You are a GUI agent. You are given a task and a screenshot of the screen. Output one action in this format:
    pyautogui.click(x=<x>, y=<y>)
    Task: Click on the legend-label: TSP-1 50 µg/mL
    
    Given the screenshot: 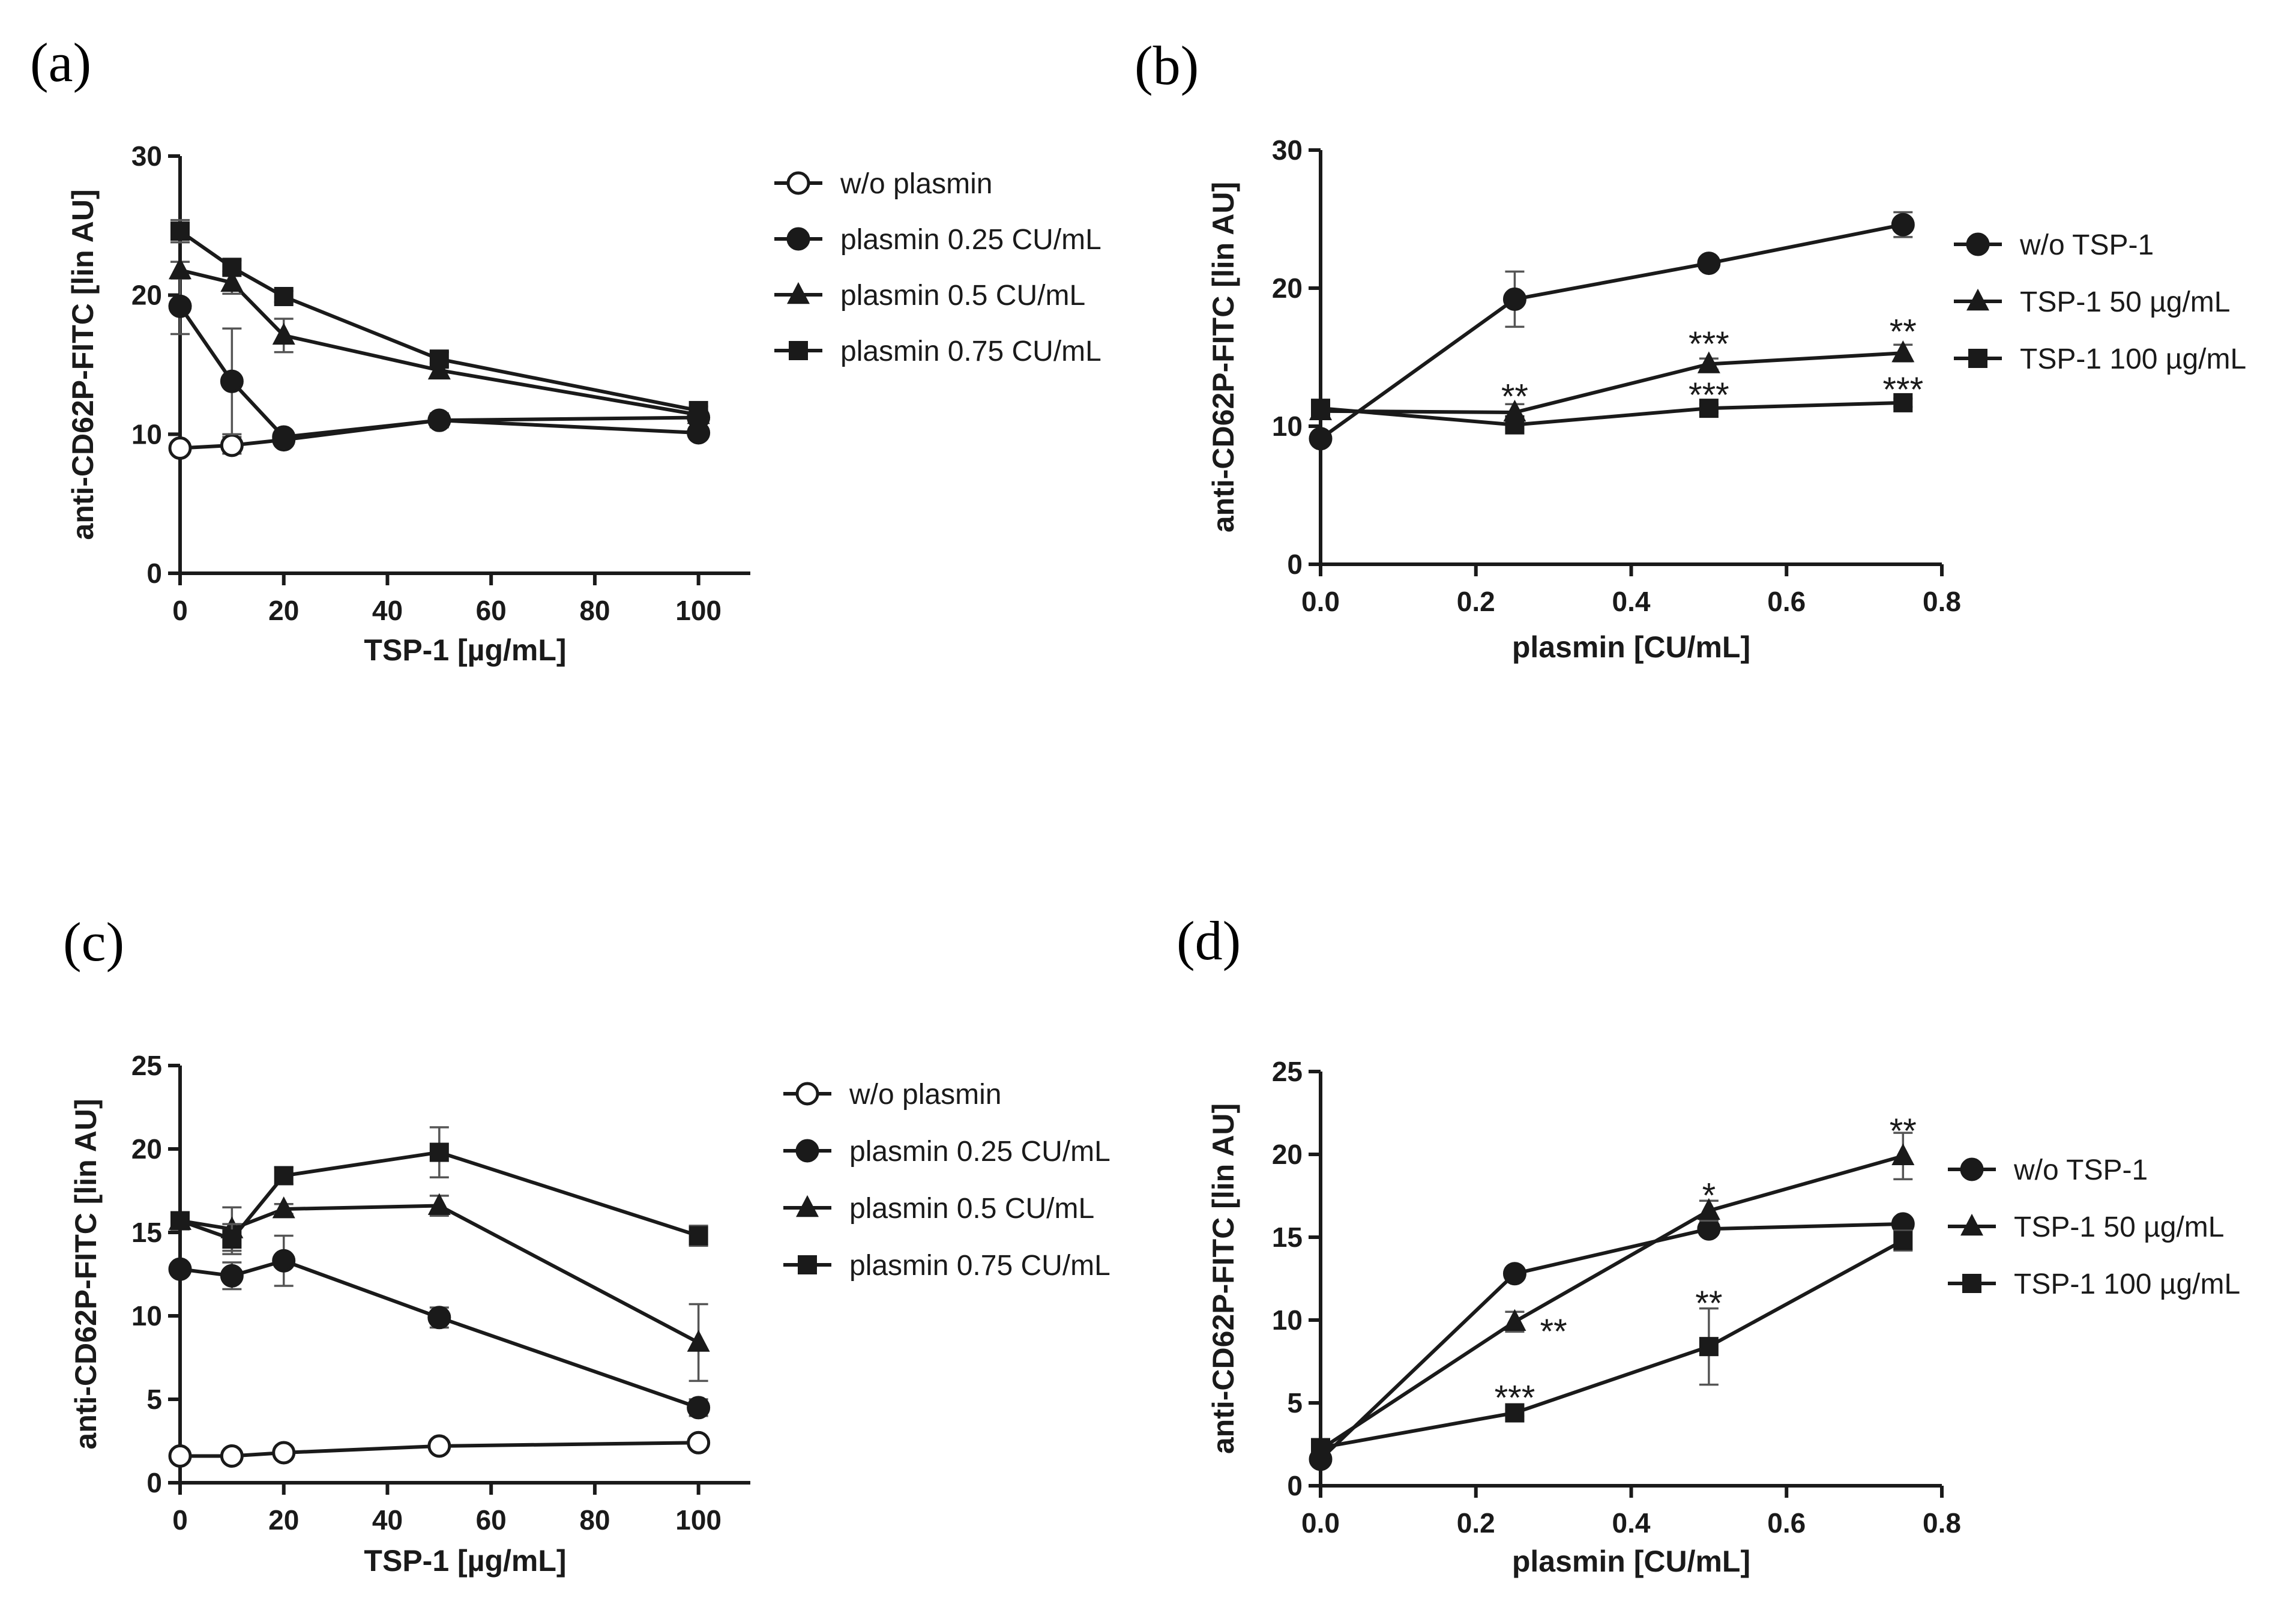 What is the action you would take?
    pyautogui.click(x=2119, y=1227)
    